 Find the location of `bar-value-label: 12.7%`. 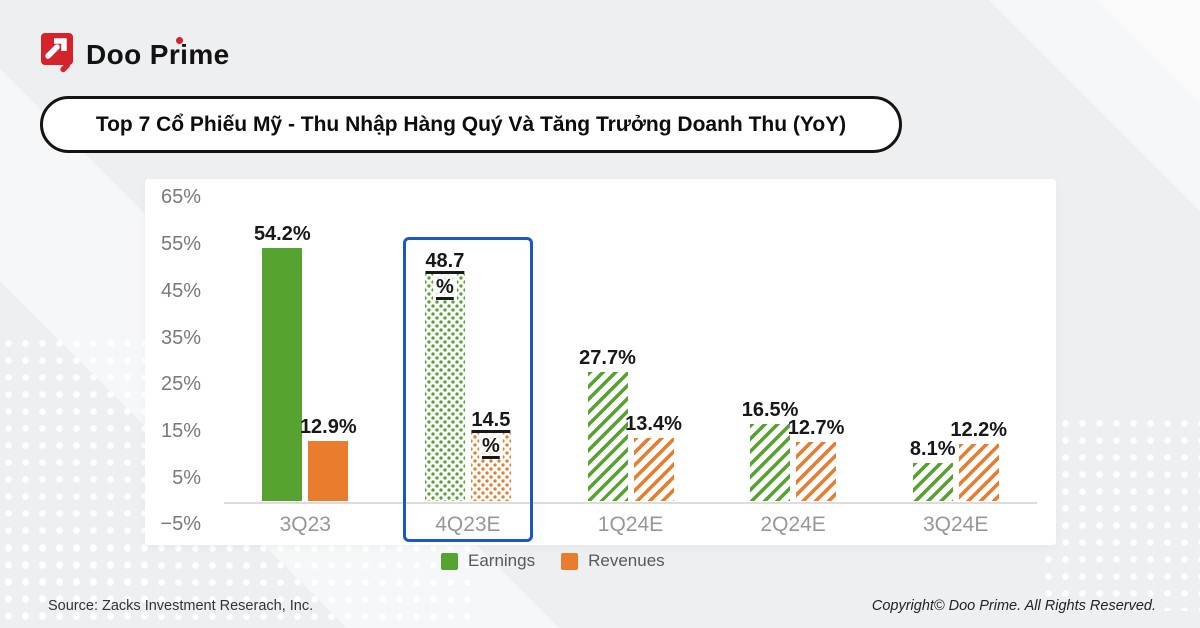

bar-value-label: 12.7% is located at coordinates (816, 428).